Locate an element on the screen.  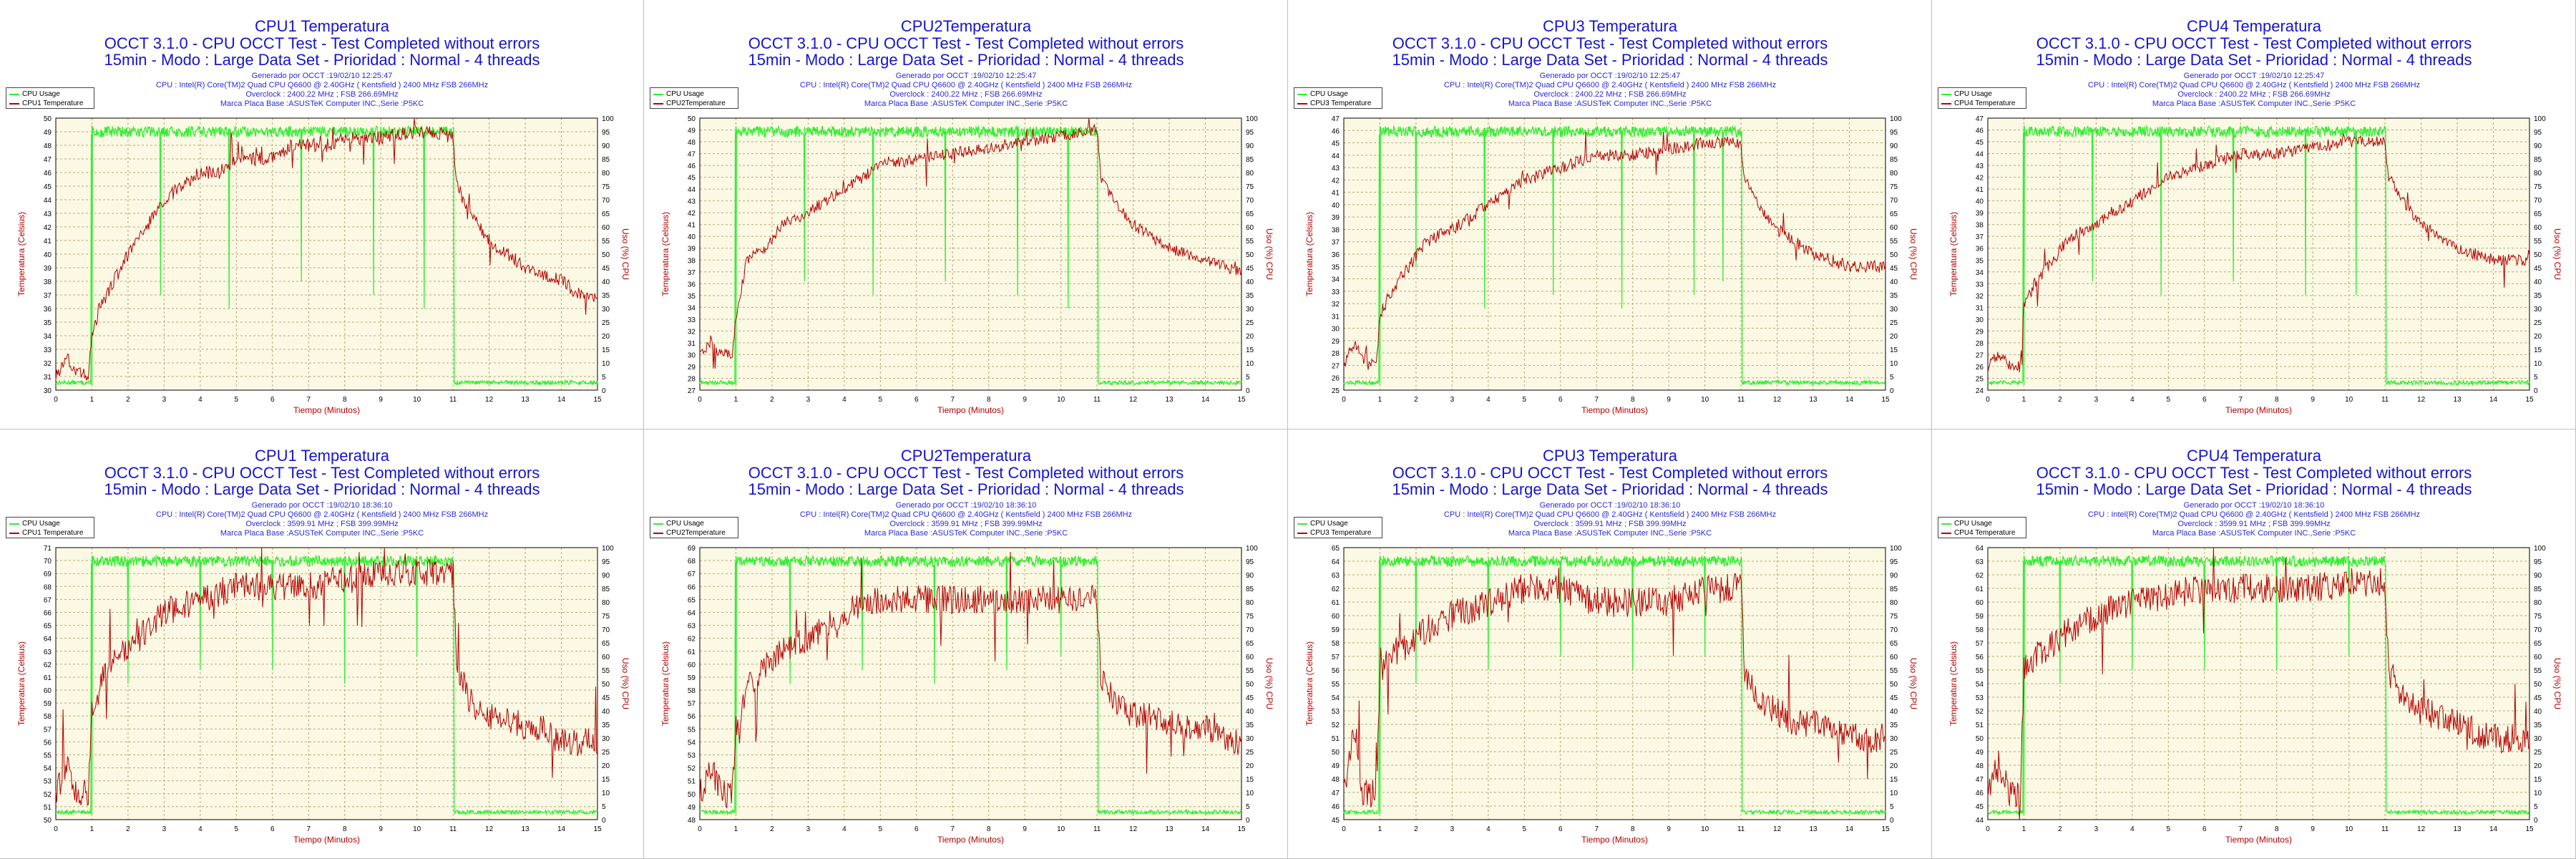
y-tick-label: 28 is located at coordinates (1980, 344).